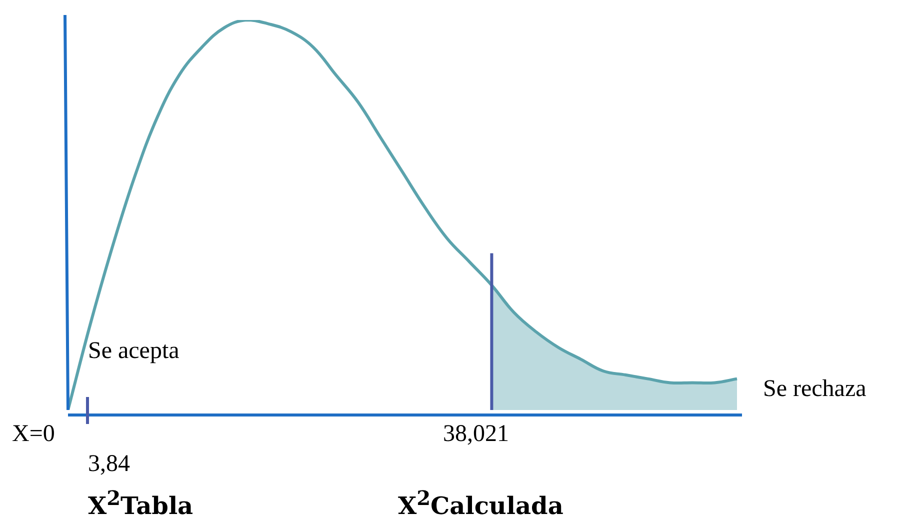 The height and width of the screenshot is (522, 904). I want to click on text: X=0, so click(33, 434).